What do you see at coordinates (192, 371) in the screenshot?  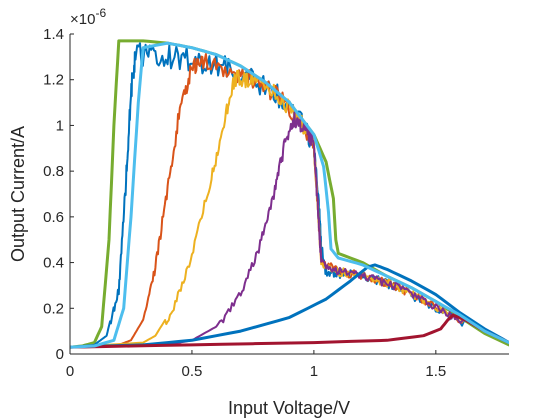 I see `x-tick-label: 0.5` at bounding box center [192, 371].